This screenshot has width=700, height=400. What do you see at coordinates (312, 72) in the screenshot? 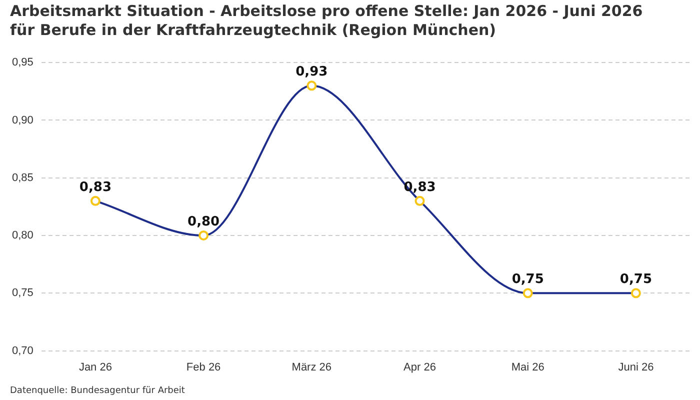
I see `data-label: 0,93` at bounding box center [312, 72].